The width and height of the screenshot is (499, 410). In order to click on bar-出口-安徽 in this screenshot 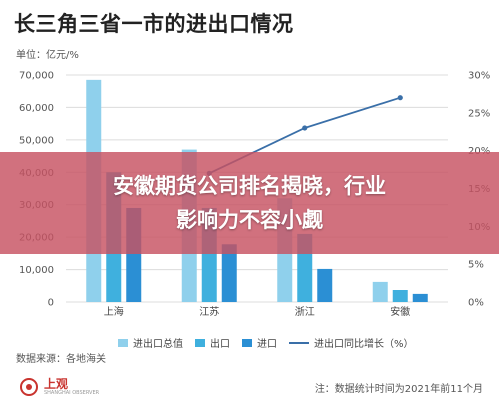, I will do `click(400, 296)`.